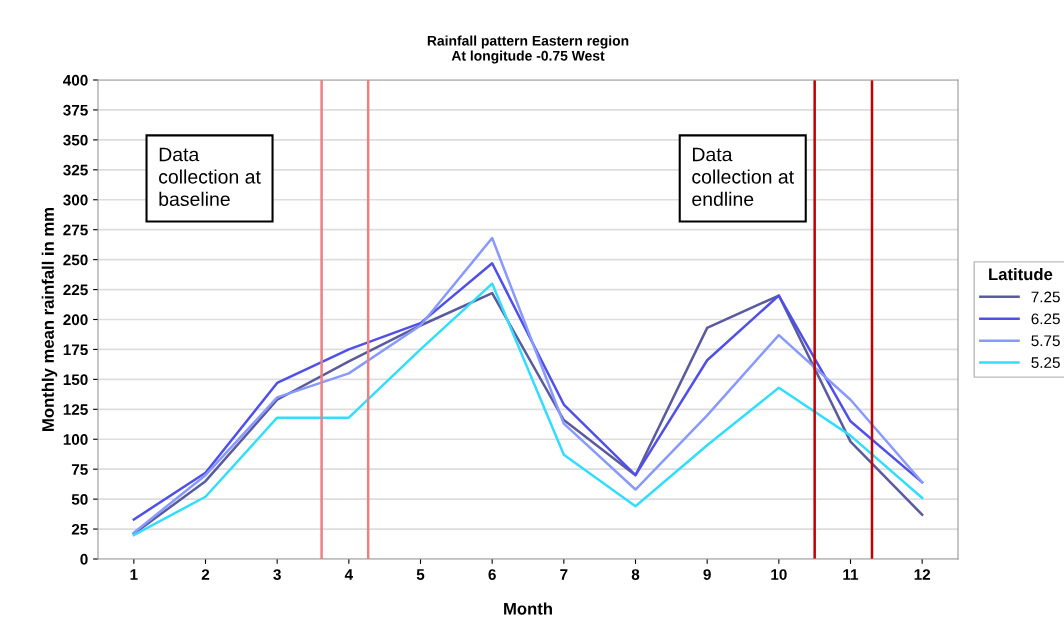 This screenshot has width=1064, height=635. What do you see at coordinates (492, 574) in the screenshot?
I see `x-tick-label: 6` at bounding box center [492, 574].